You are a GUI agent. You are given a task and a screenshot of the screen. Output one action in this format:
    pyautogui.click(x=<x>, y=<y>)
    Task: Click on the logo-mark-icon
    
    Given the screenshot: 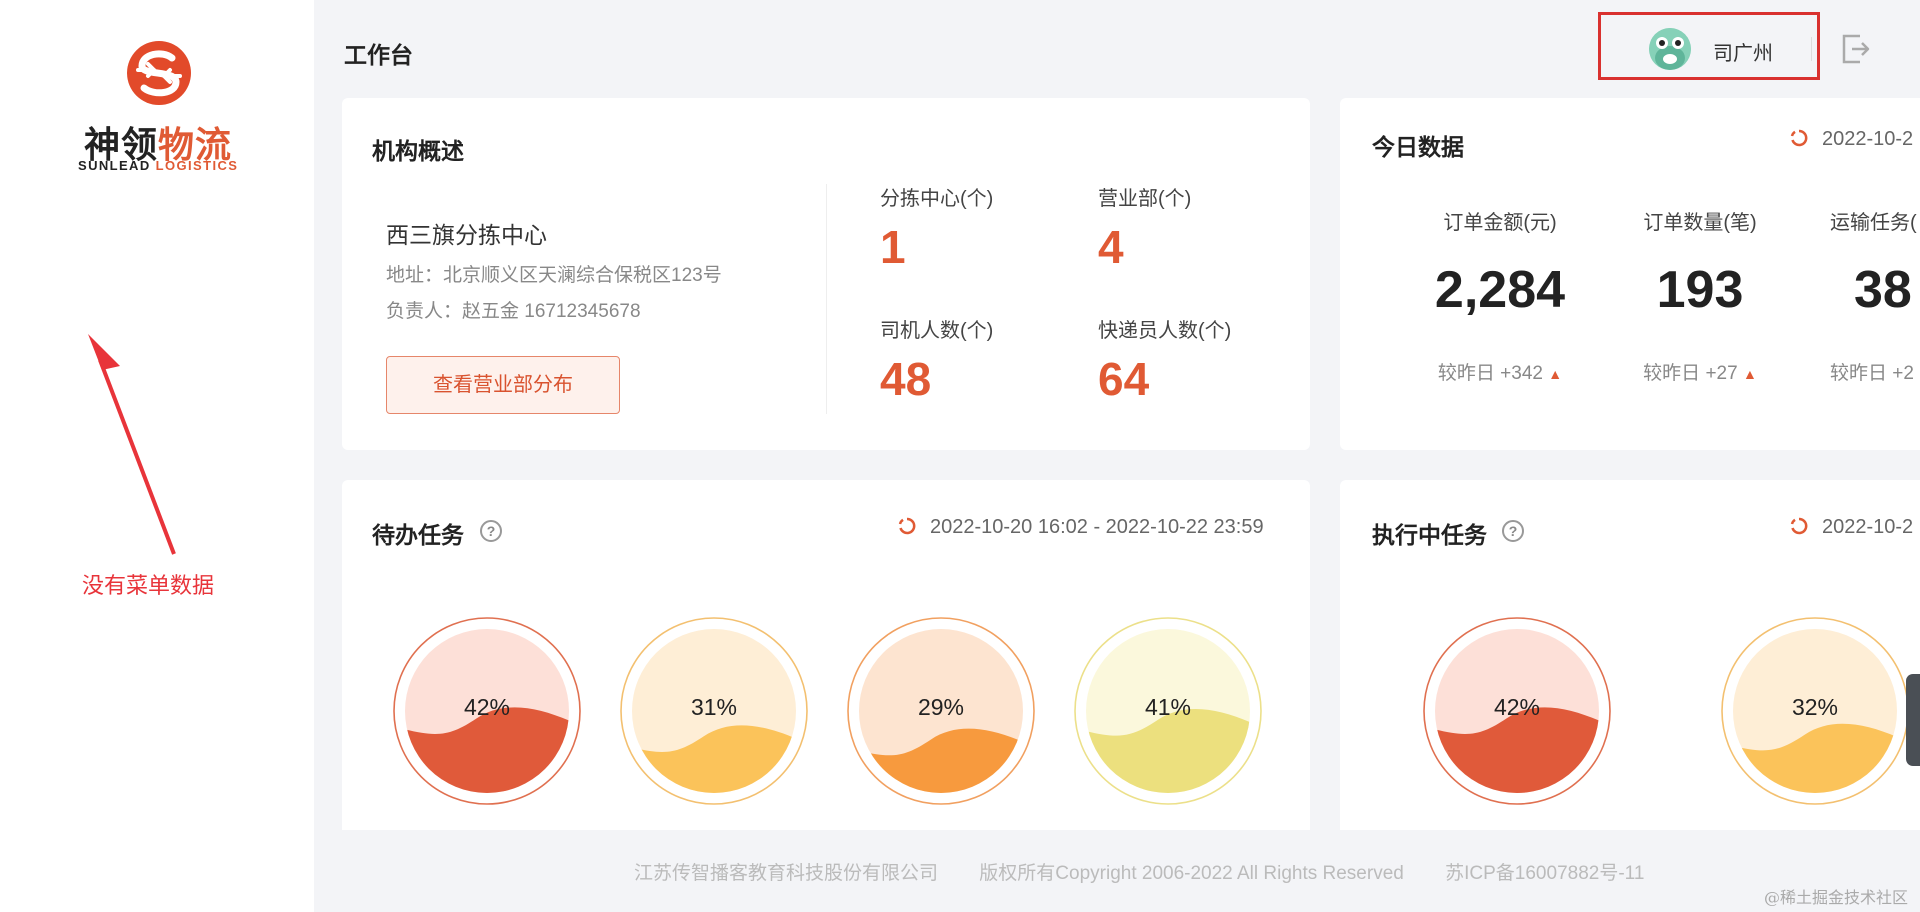 What is the action you would take?
    pyautogui.click(x=159, y=73)
    